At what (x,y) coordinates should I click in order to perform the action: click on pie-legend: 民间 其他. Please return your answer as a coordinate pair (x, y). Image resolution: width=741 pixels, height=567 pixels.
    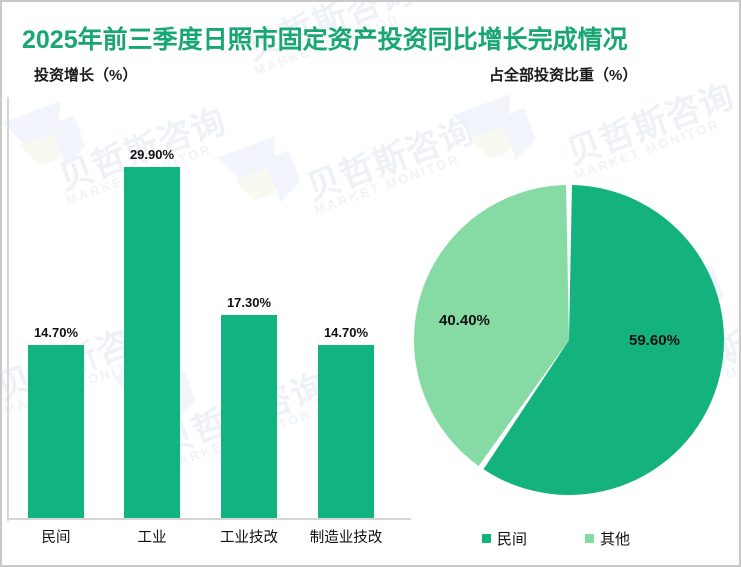
    Looking at the image, I should click on (556, 538).